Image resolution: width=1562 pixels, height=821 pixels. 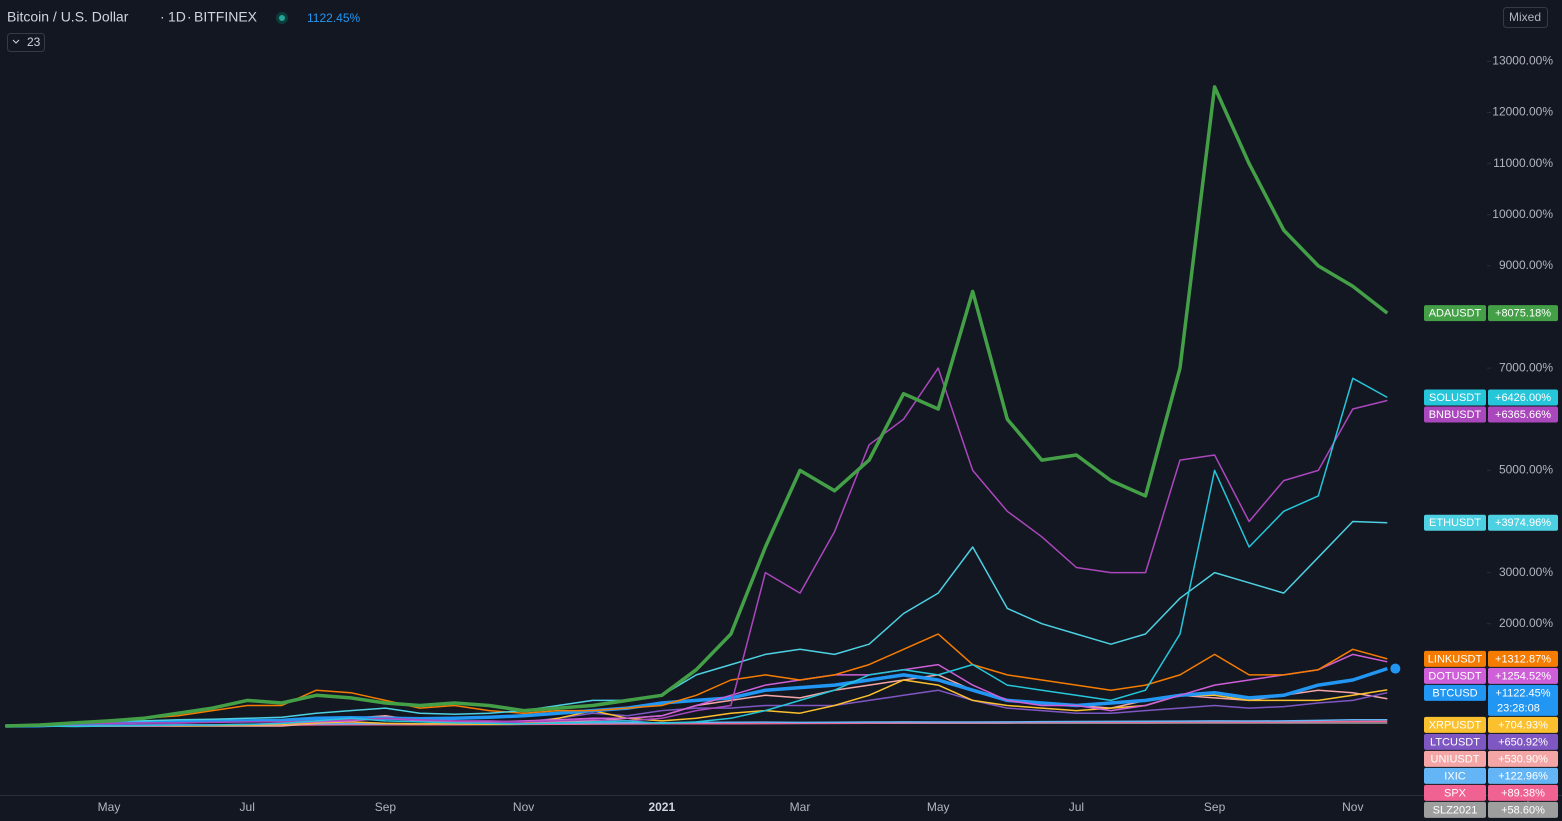 I want to click on tag-value: +58.60%, so click(x=1523, y=810).